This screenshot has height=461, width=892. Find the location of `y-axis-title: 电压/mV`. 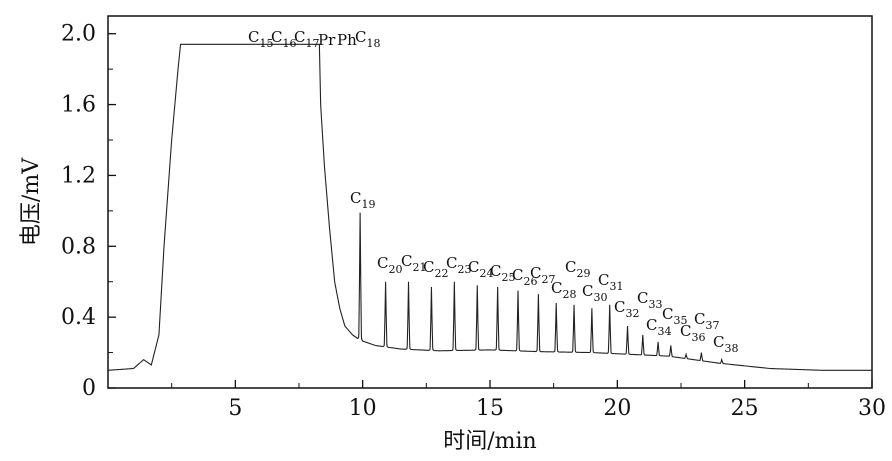

y-axis-title: 电压/mV is located at coordinates (31, 201).